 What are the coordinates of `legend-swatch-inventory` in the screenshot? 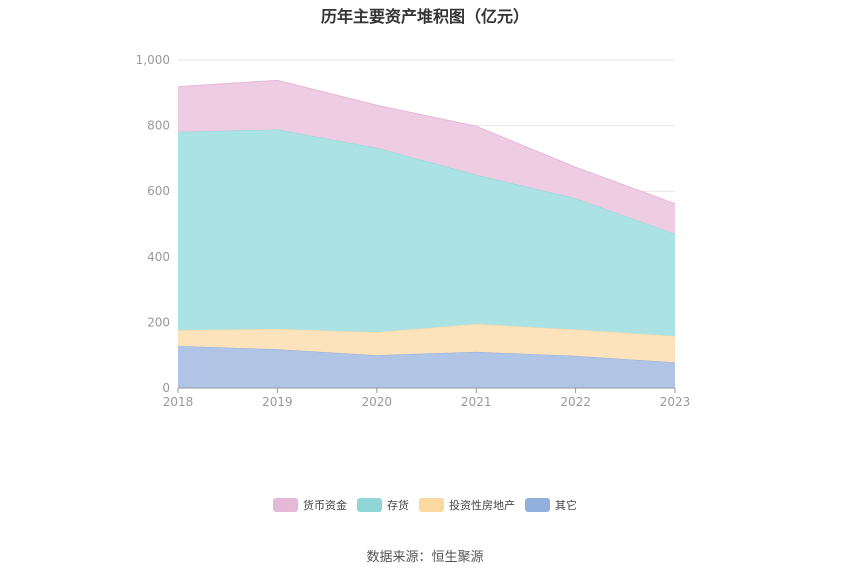 It's located at (369, 505).